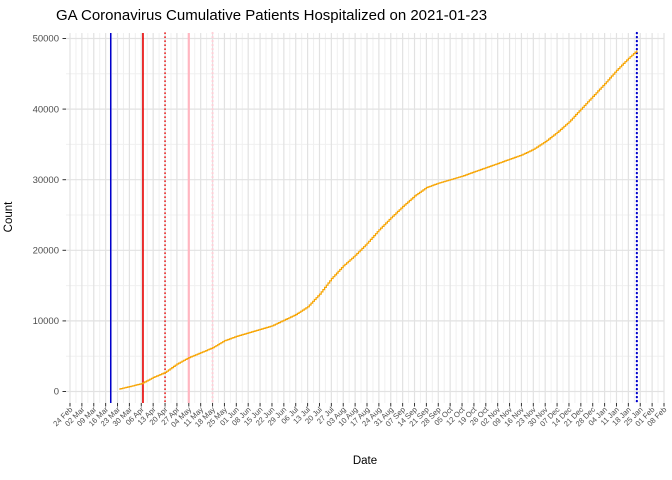 This screenshot has height=480, width=672. Describe the element at coordinates (46, 321) in the screenshot. I see `y-tick-label: 10000` at that location.